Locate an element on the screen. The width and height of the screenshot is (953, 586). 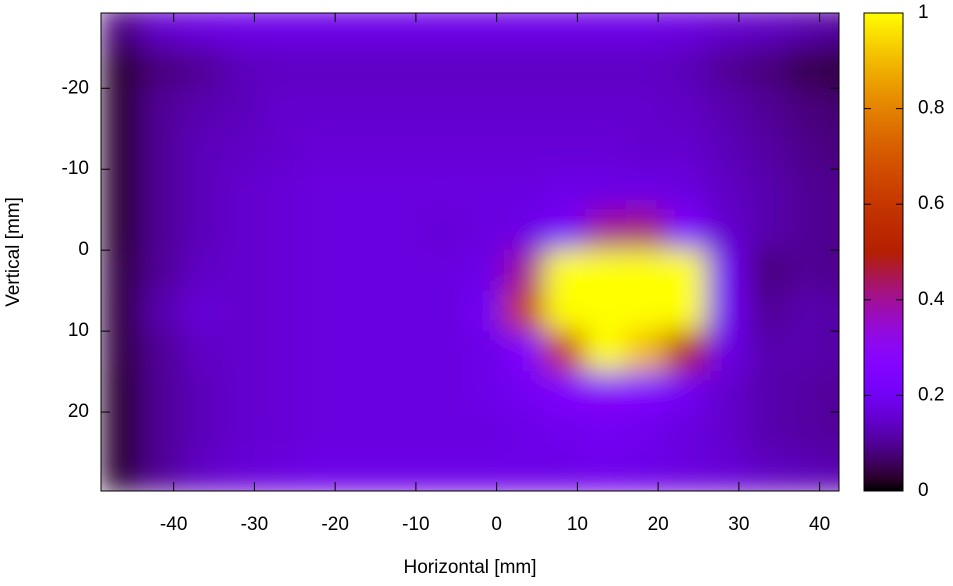
y-tick-label: -10 is located at coordinates (75, 168).